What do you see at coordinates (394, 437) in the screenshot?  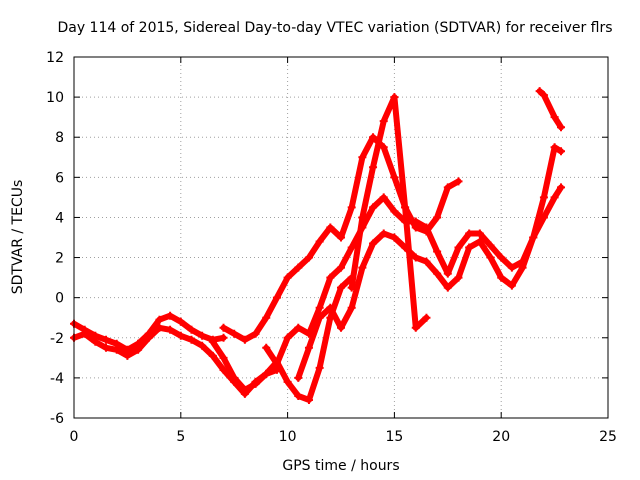 I see `x-tick-label: 15` at bounding box center [394, 437].